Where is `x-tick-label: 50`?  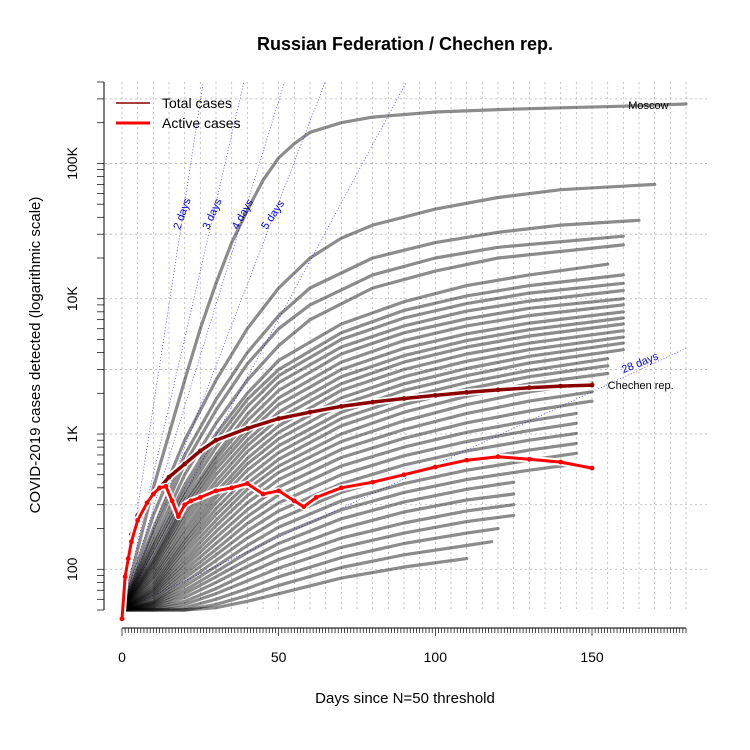
x-tick-label: 50 is located at coordinates (279, 657).